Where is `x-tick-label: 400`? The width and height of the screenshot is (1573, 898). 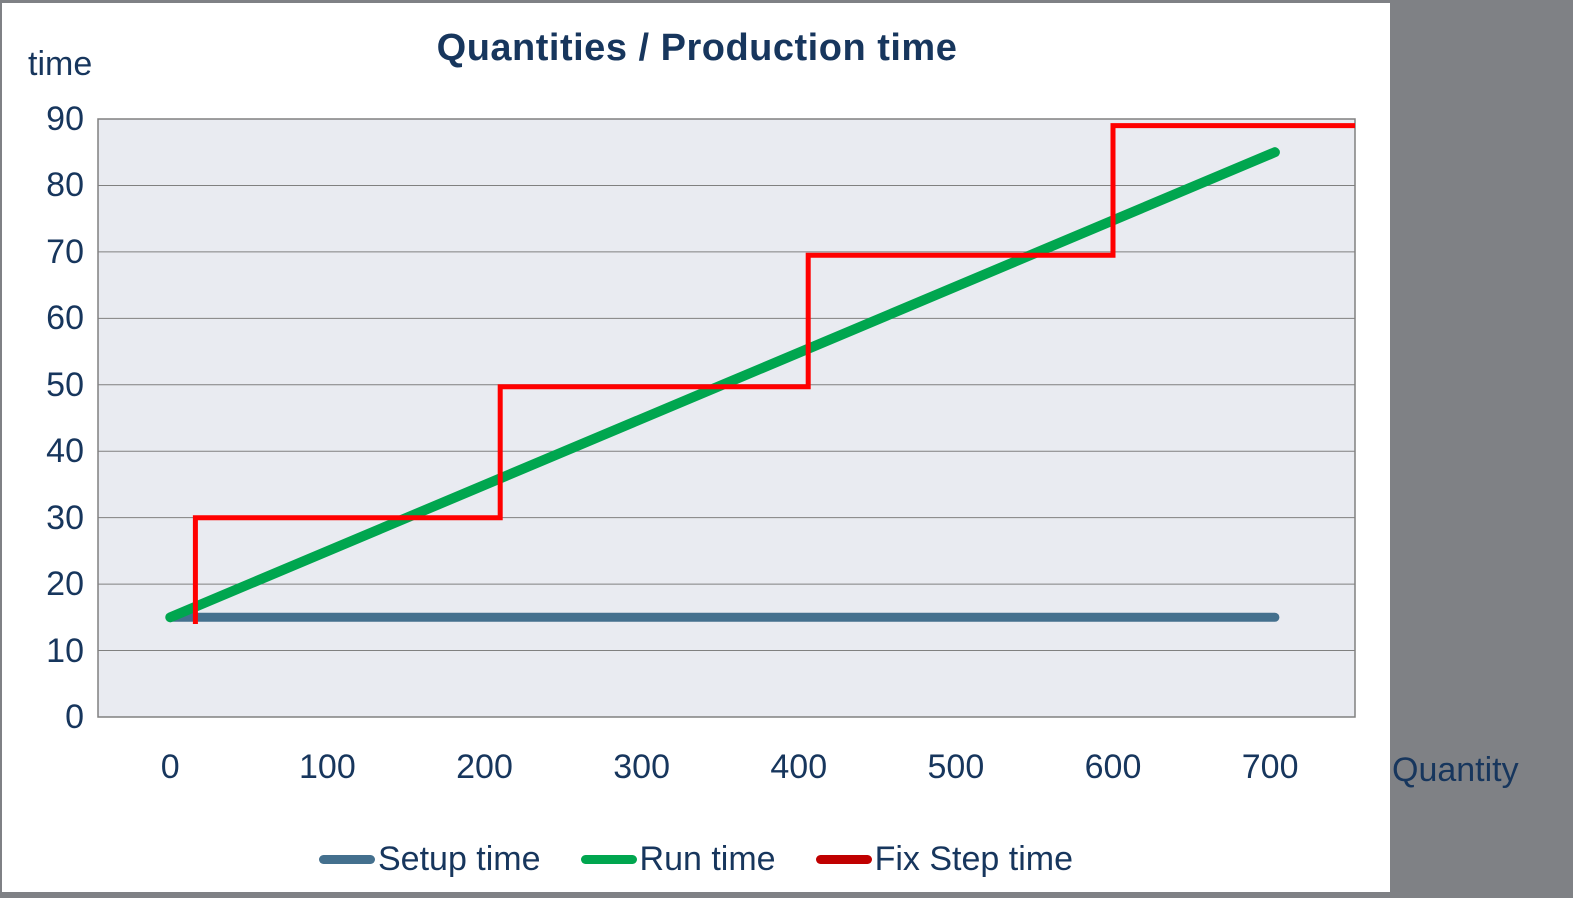 x-tick-label: 400 is located at coordinates (799, 767).